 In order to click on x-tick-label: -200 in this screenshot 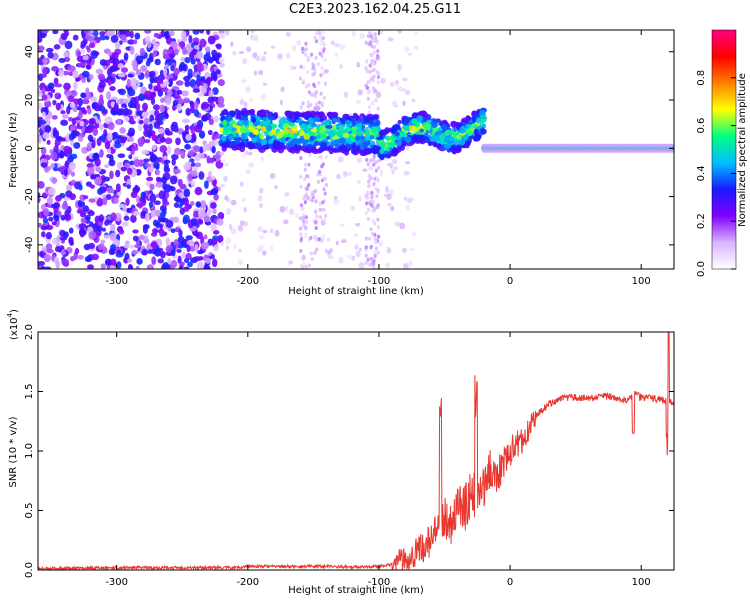, I will do `click(247, 281)`.